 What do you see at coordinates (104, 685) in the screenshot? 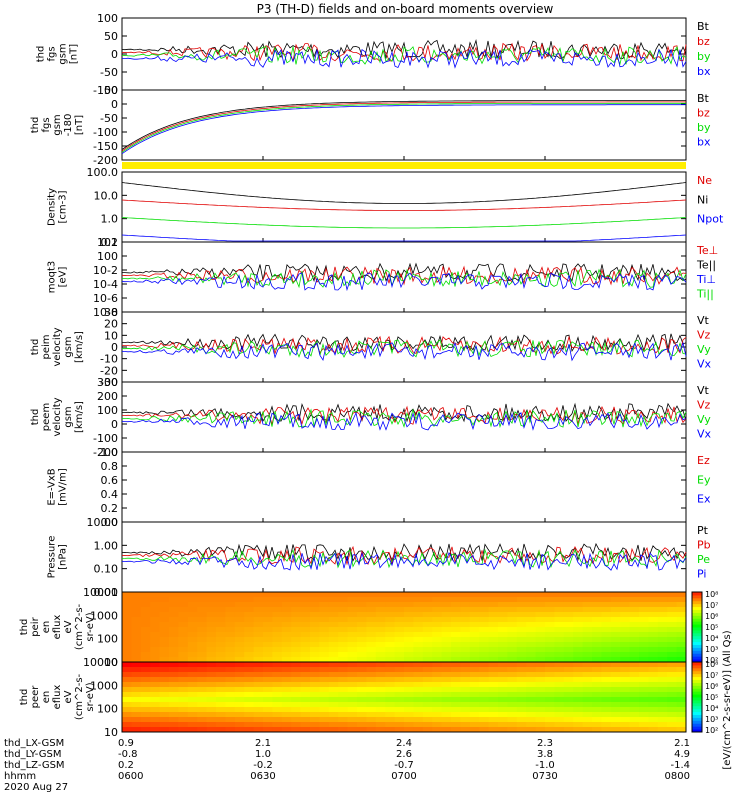
I see `ytick-label: 1000` at bounding box center [104, 685].